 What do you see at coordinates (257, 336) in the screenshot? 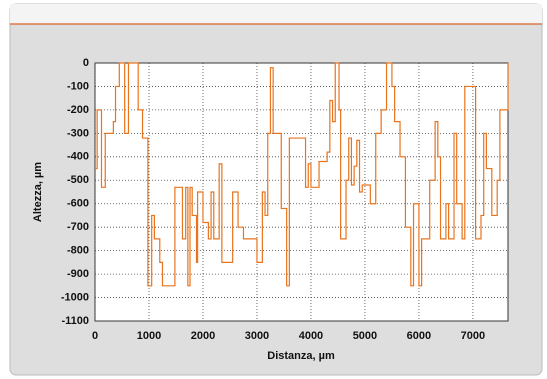
I see `x-tick-label: 3000` at bounding box center [257, 336].